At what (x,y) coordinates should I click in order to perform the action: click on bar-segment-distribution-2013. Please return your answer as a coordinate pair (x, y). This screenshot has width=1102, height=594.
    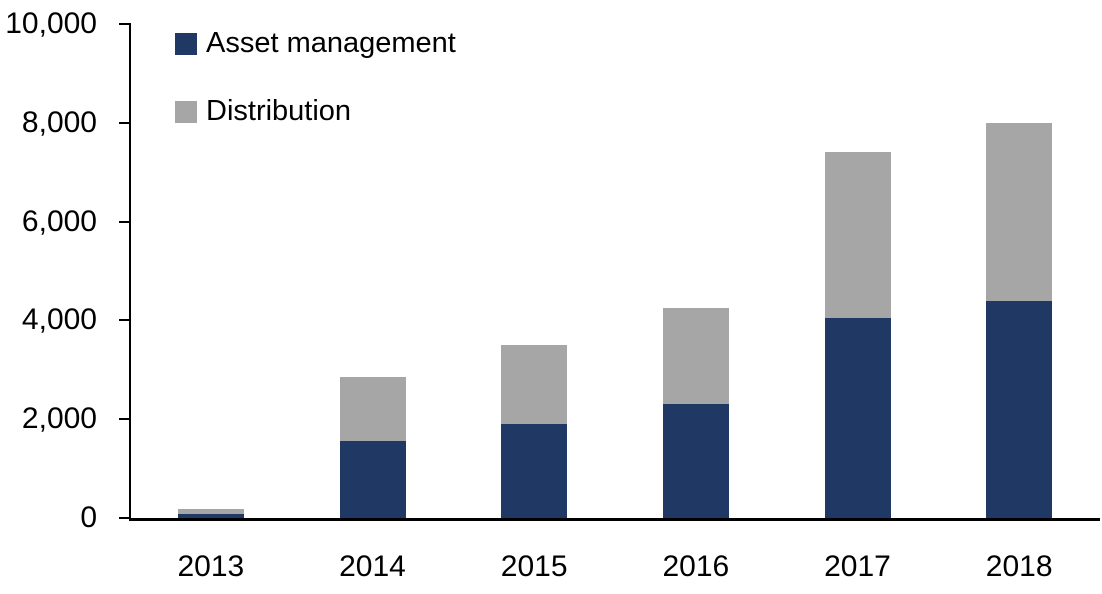
    Looking at the image, I should click on (210, 512).